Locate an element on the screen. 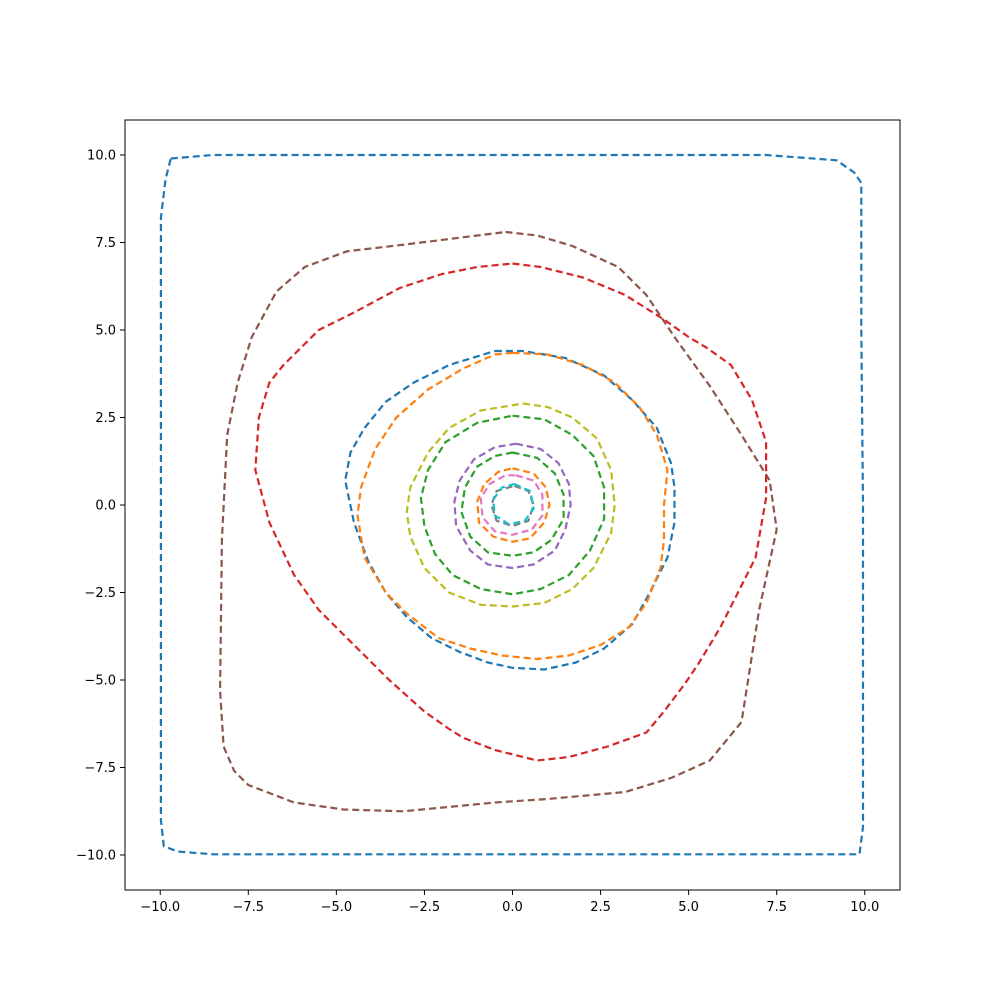 The width and height of the screenshot is (1000, 1000). x-tick-label: 0.0 is located at coordinates (512, 907).